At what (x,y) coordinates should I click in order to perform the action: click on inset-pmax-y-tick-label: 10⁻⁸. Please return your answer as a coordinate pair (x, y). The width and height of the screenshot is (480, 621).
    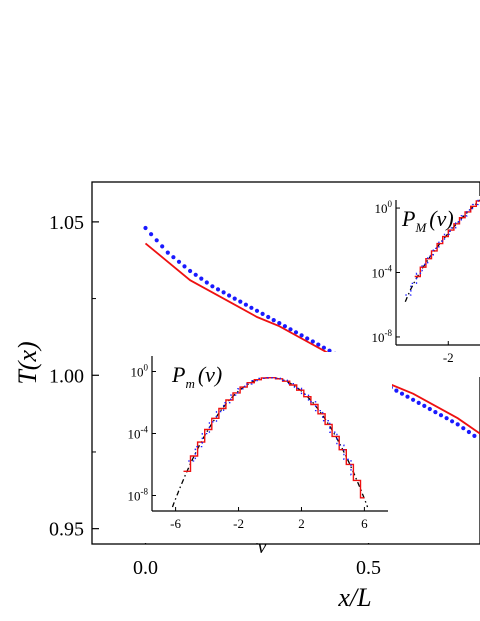
    Looking at the image, I should click on (382, 336).